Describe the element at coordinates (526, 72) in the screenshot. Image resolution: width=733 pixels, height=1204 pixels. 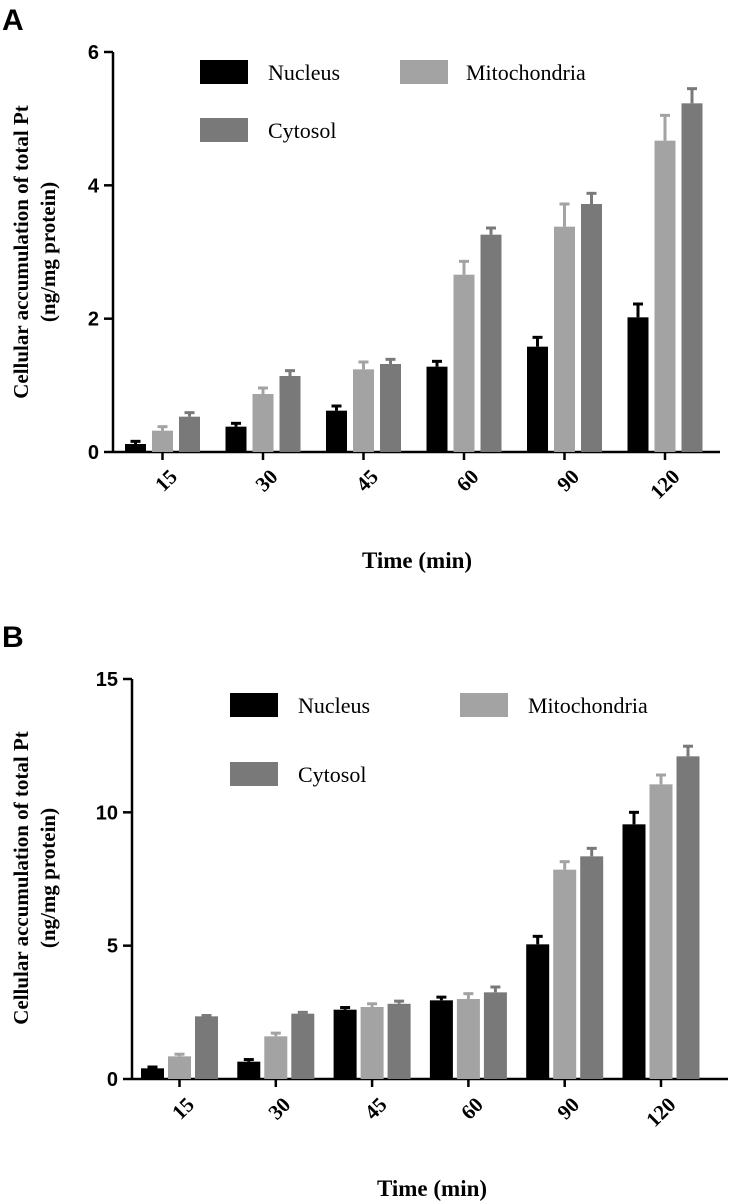
I see `panel-a-legend-label-mitochondria: Mitochondria` at that location.